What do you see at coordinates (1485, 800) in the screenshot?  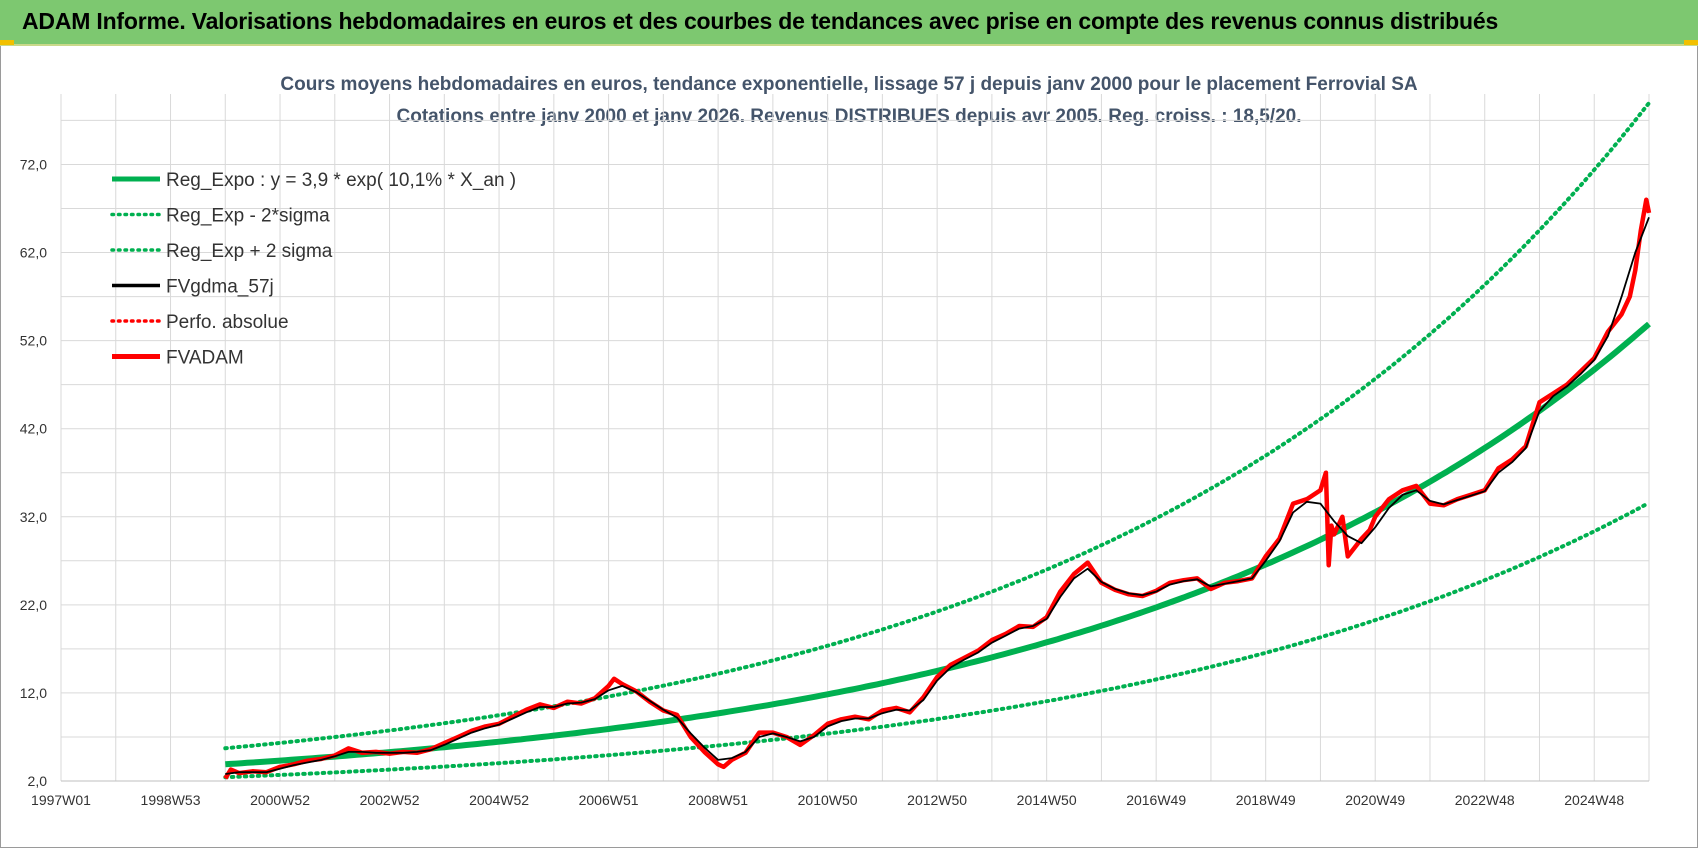 I see `x-tick-label: 2022W48` at bounding box center [1485, 800].